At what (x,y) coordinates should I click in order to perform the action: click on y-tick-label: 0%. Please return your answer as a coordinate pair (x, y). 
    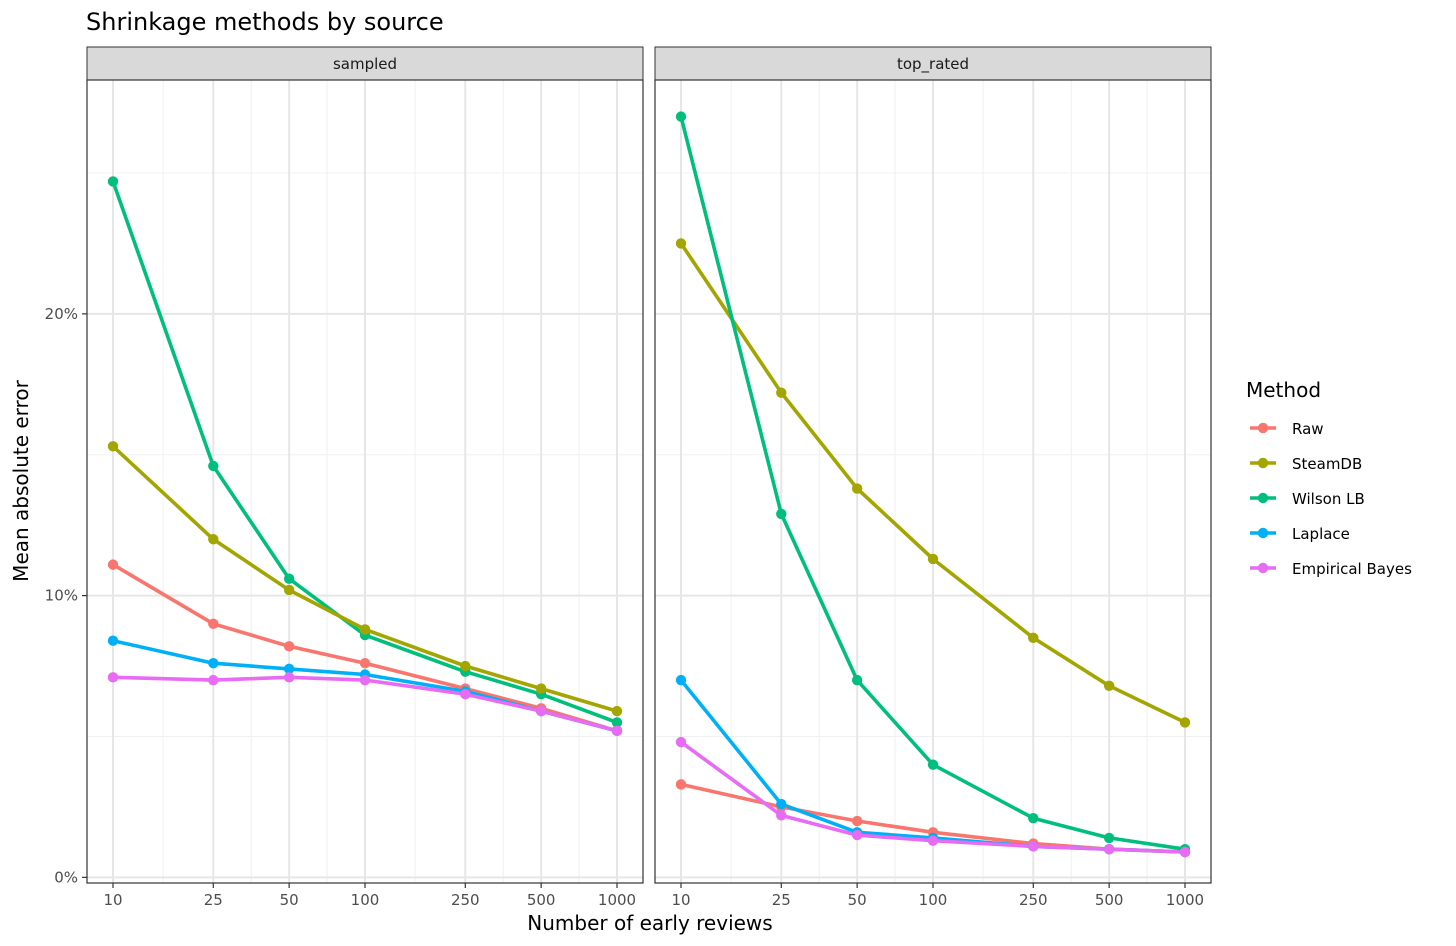
    Looking at the image, I should click on (66, 877).